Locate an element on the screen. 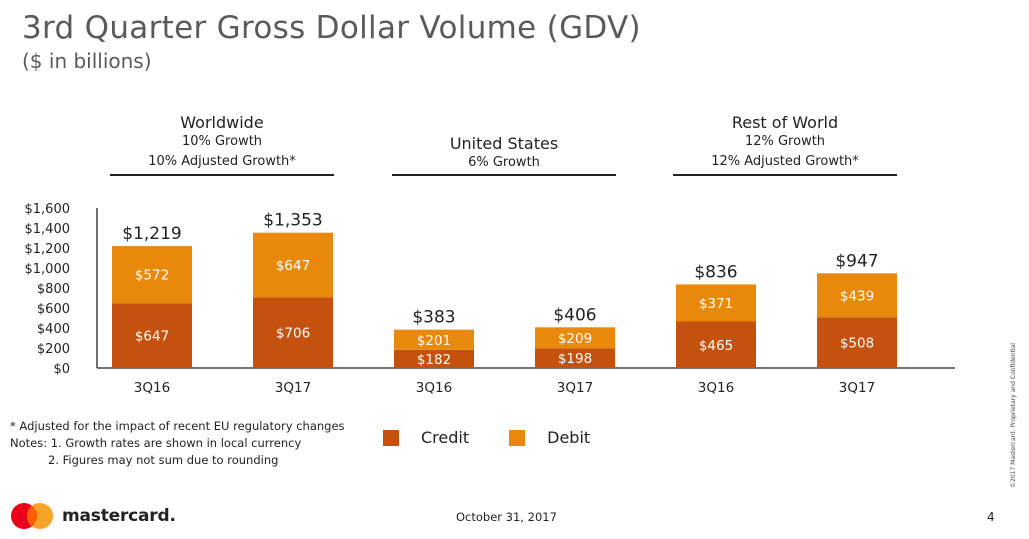 This screenshot has width=1029, height=539. data-label-debit: $572 is located at coordinates (152, 276).